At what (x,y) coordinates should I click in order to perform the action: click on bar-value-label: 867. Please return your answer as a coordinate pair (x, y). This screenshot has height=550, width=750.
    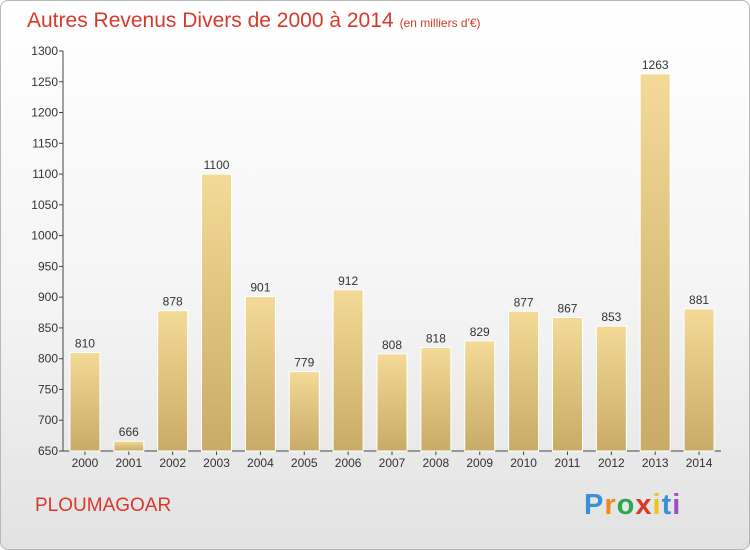
    Looking at the image, I should click on (567, 308).